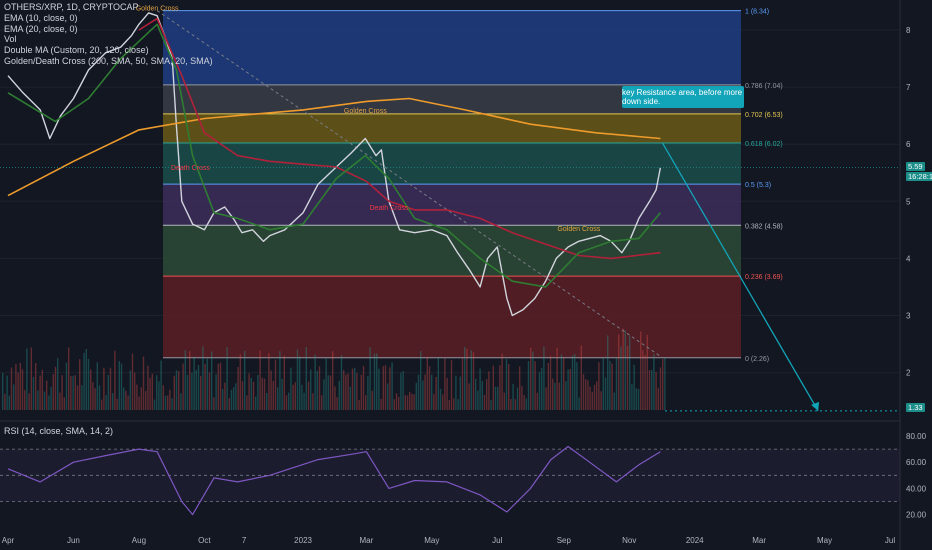 This screenshot has width=932, height=550. What do you see at coordinates (764, 226) in the screenshot?
I see `fib-level-label: 0.382 (4.58)` at bounding box center [764, 226].